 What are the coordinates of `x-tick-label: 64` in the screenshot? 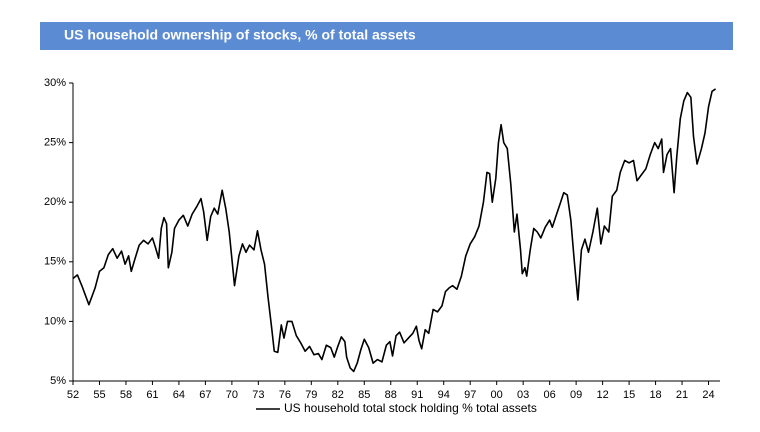 It's located at (179, 395).